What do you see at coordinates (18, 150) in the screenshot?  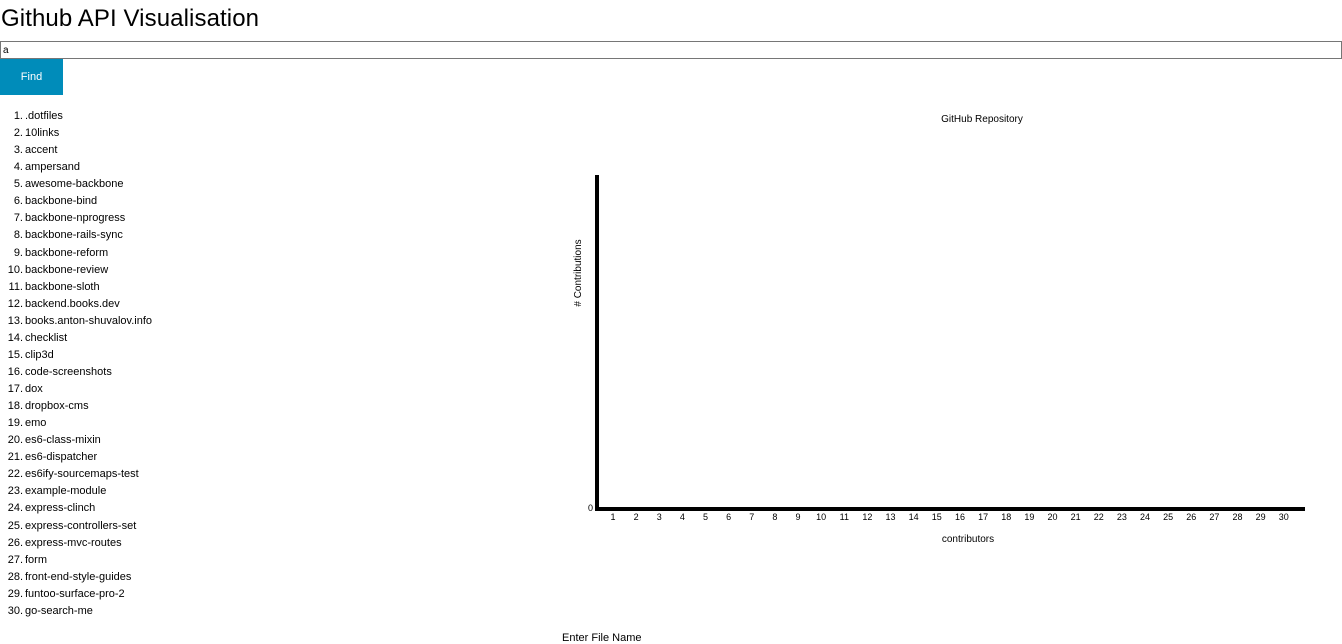 I see `repo-list-number: 3.` at bounding box center [18, 150].